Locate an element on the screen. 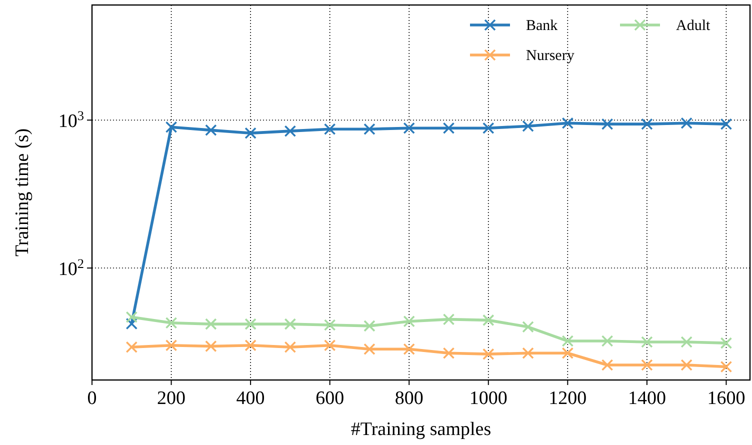 The width and height of the screenshot is (752, 445). legend-label: Nursery is located at coordinates (550, 56).